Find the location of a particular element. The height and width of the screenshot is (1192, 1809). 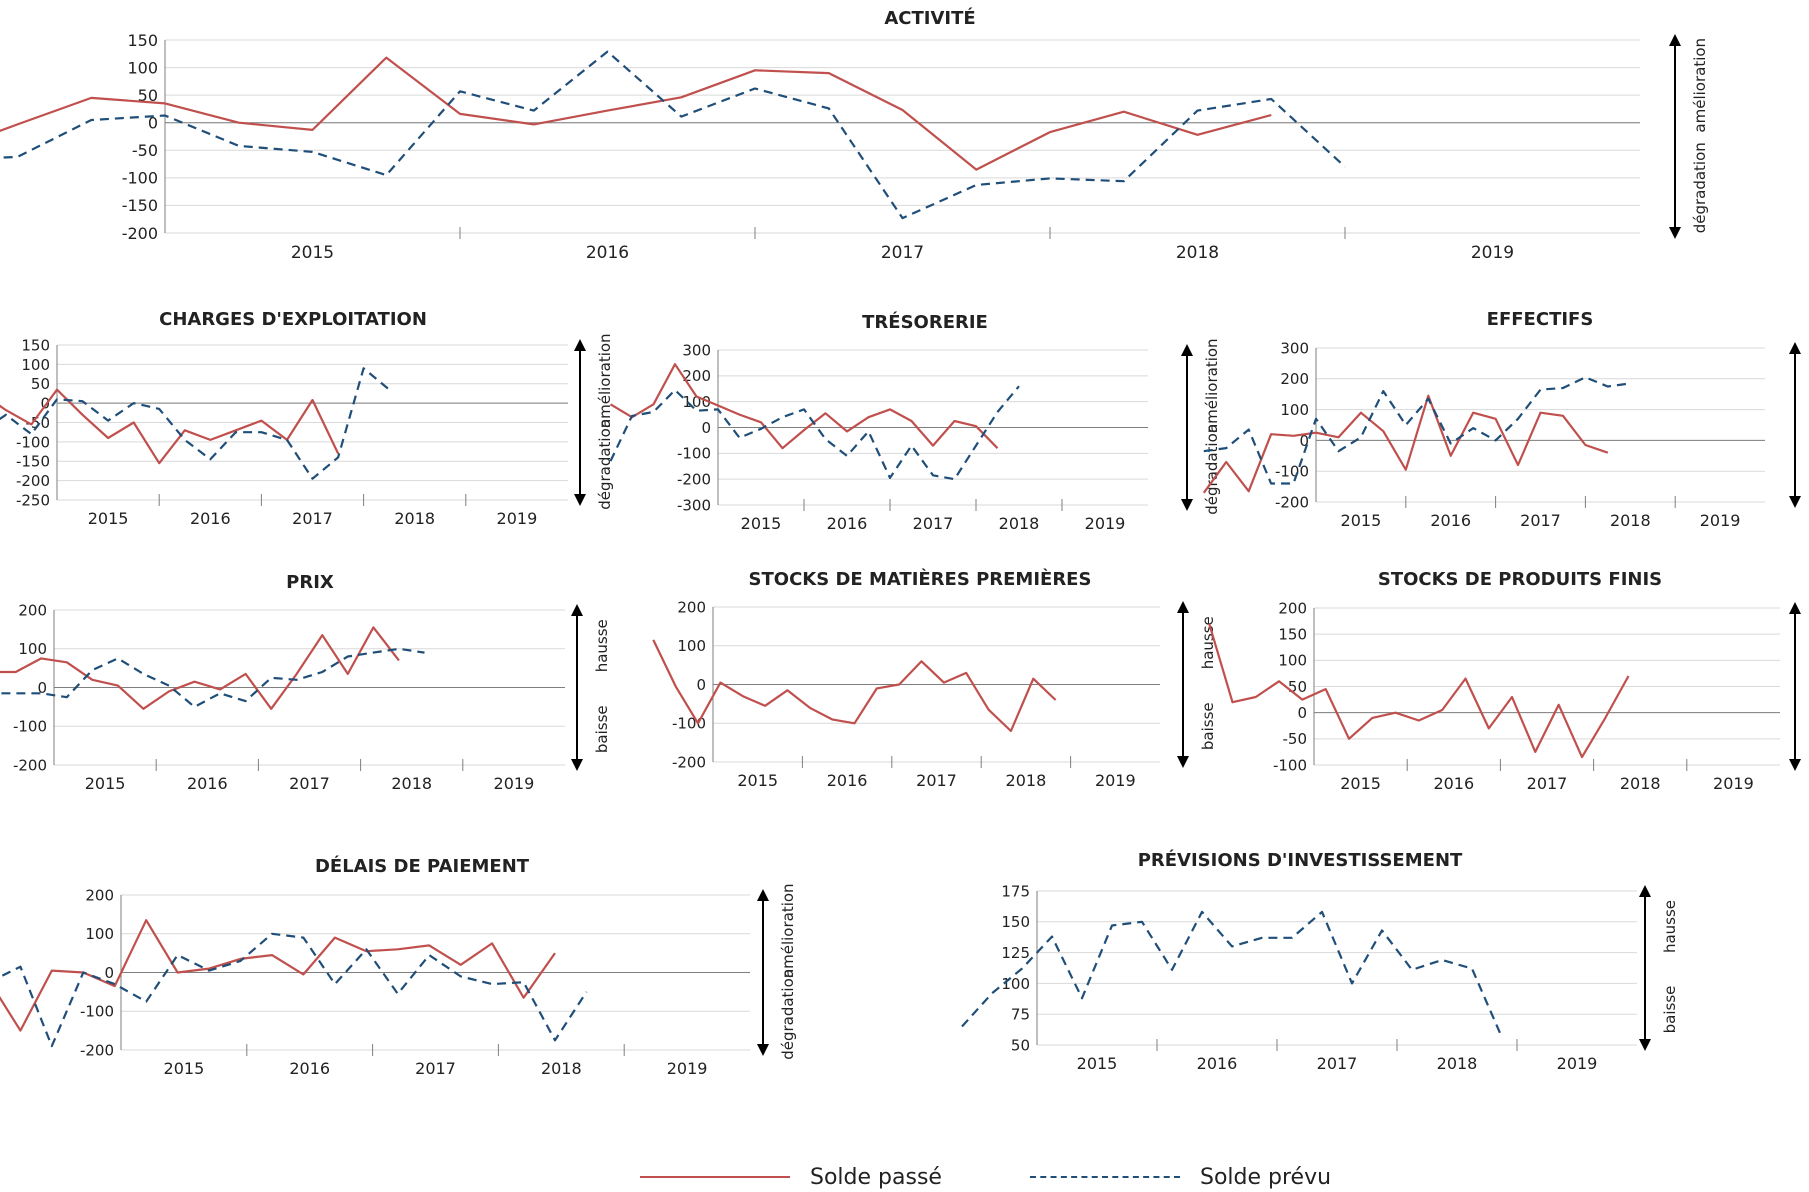

chart-title: CHARGES D'EXPLOITATION is located at coordinates (293, 319).